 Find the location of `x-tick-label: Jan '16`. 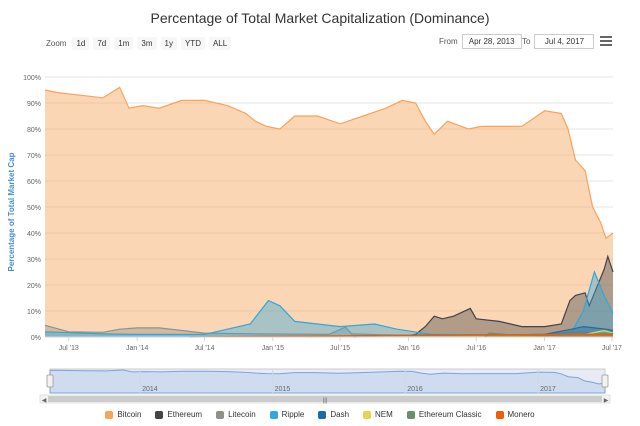

x-tick-label: Jan '16 is located at coordinates (408, 348).